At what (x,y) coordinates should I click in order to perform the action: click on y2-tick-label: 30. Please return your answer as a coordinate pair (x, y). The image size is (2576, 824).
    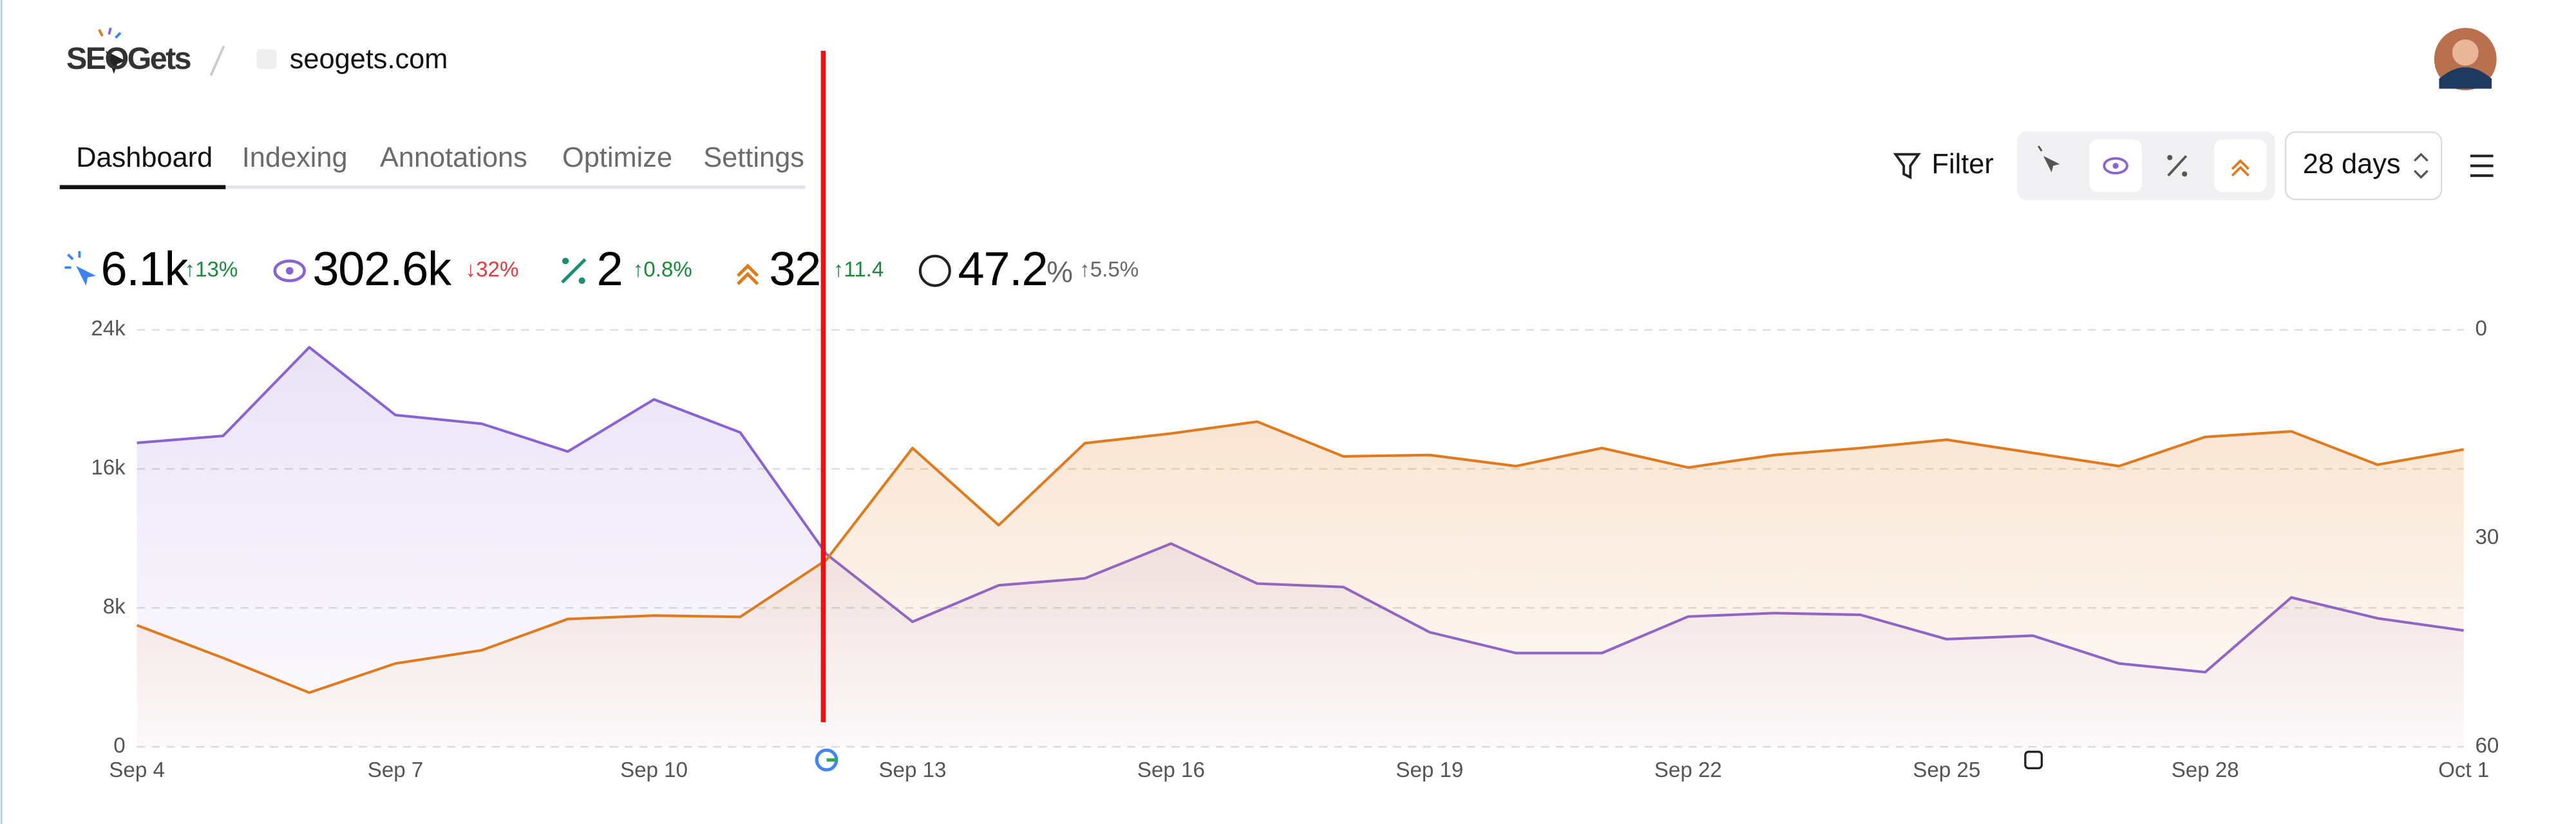
    Looking at the image, I should click on (2487, 537).